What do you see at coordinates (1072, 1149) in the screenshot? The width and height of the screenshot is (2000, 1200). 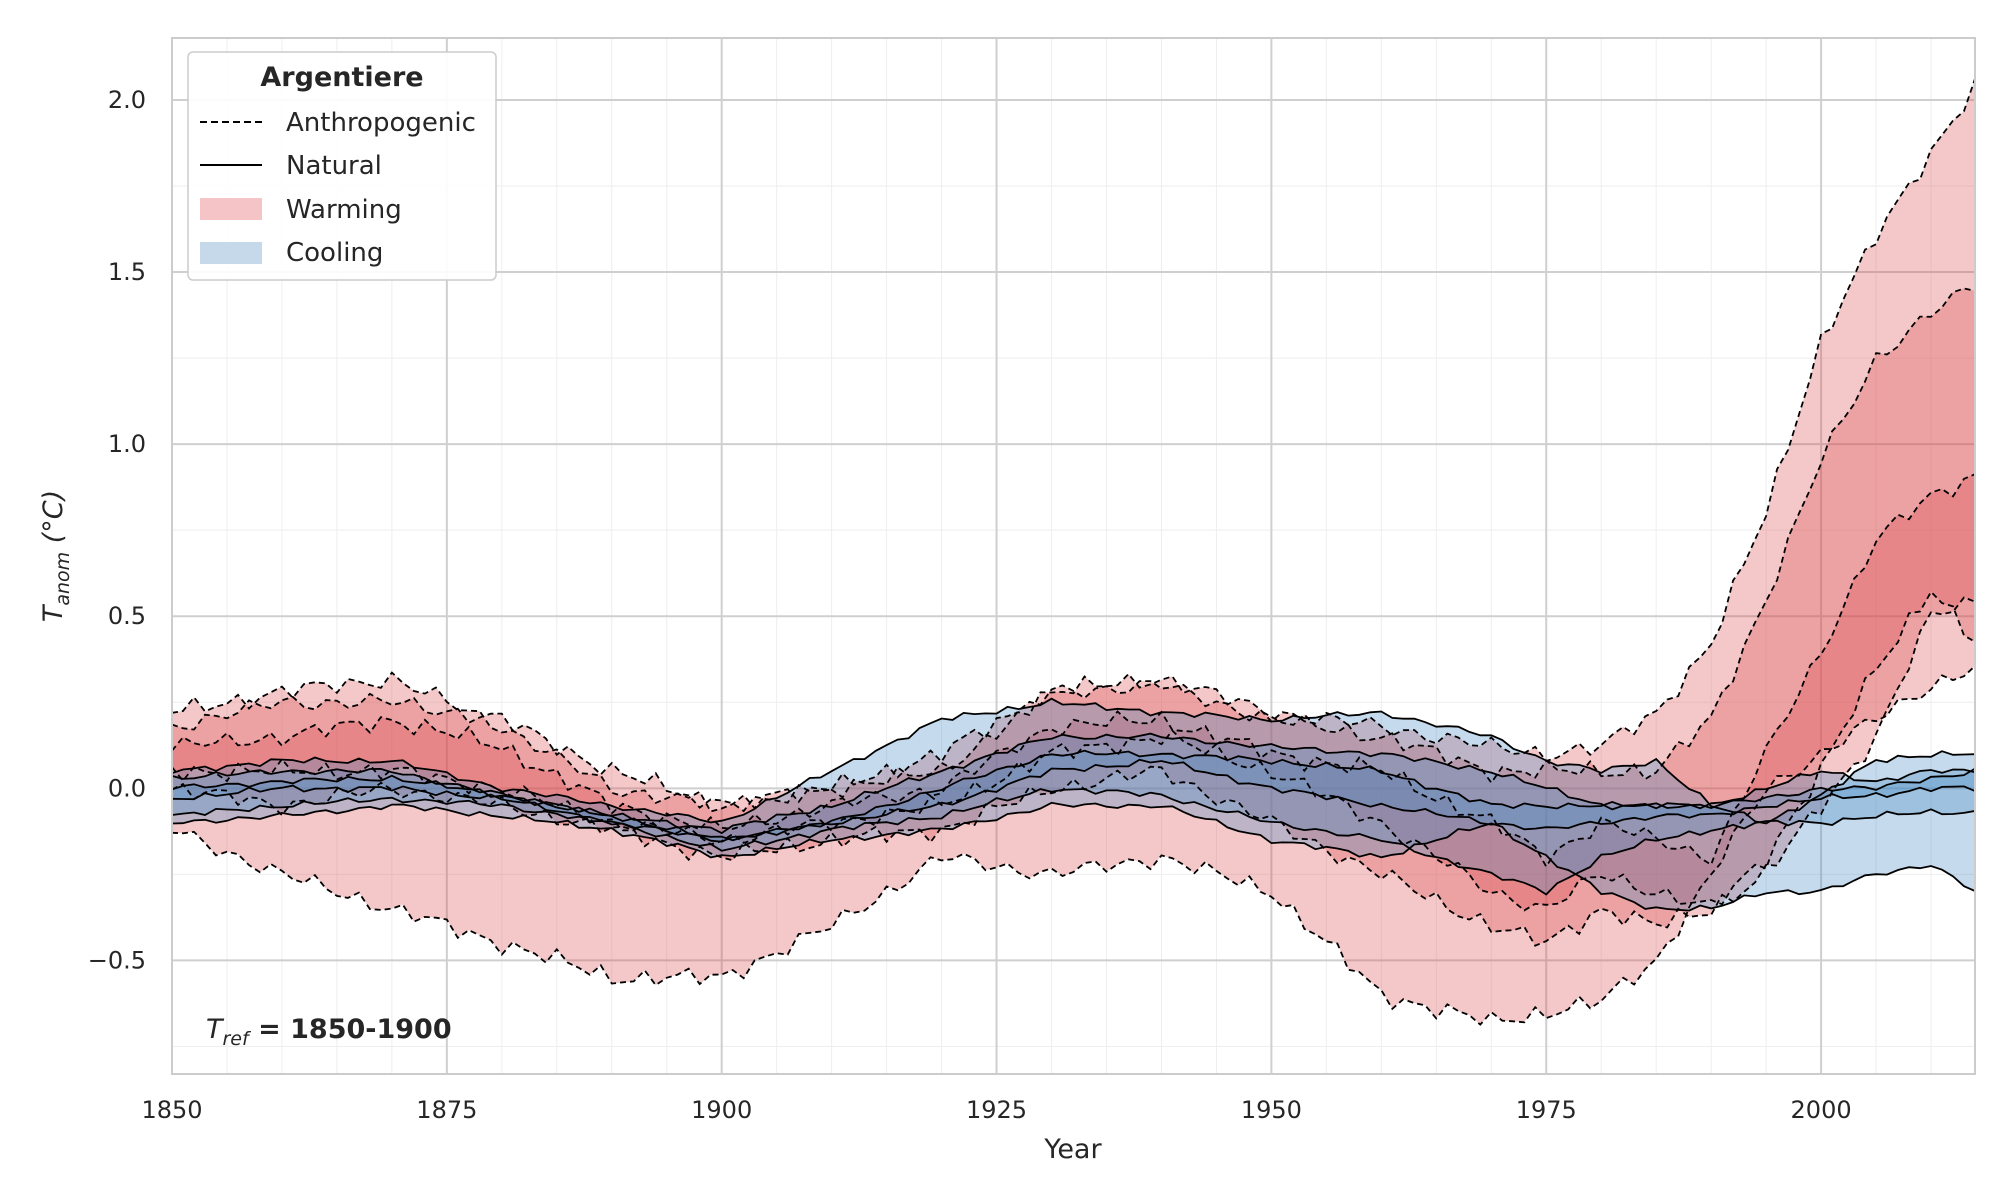 I see `x-axis-title: Year` at bounding box center [1072, 1149].